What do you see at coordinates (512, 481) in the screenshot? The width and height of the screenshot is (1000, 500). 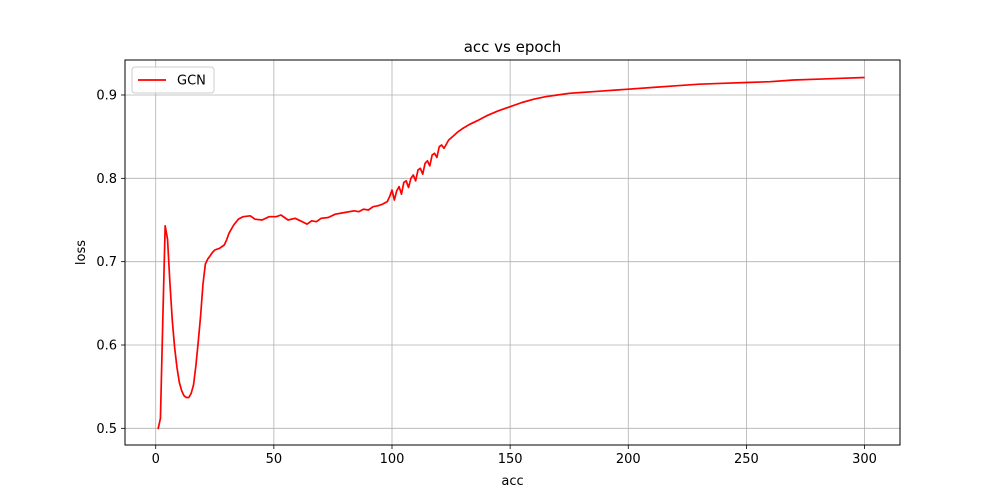 I see `x-axis-label: acc` at bounding box center [512, 481].